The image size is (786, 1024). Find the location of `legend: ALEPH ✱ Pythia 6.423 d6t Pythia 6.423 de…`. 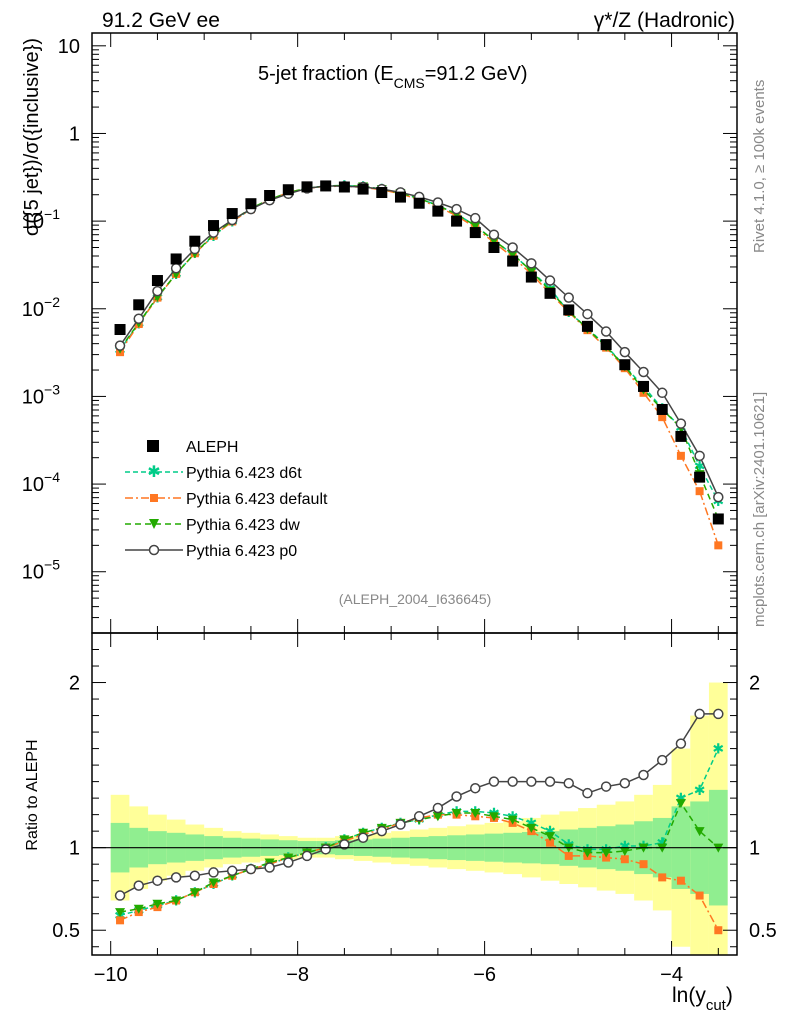

legend: ALEPH ✱ Pythia 6.423 d6t Pythia 6.423 de… is located at coordinates (226, 499).